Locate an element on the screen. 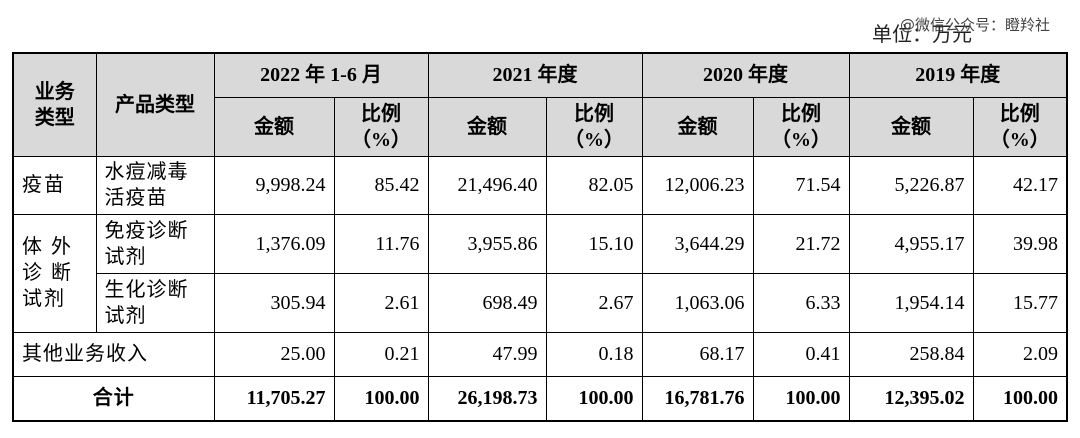 This screenshot has height=438, width=1080. value-cell: 39.98 is located at coordinates (1020, 243).